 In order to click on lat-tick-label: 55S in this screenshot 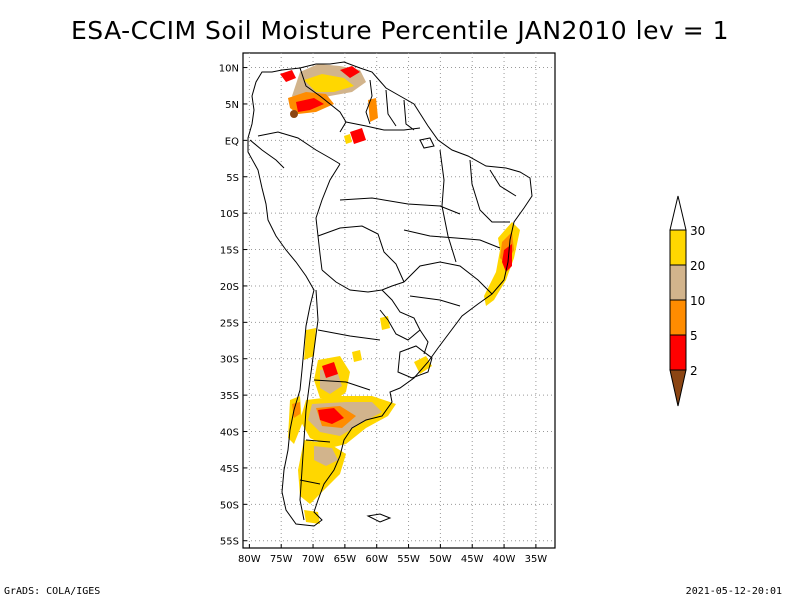, I will do `click(229, 542)`.